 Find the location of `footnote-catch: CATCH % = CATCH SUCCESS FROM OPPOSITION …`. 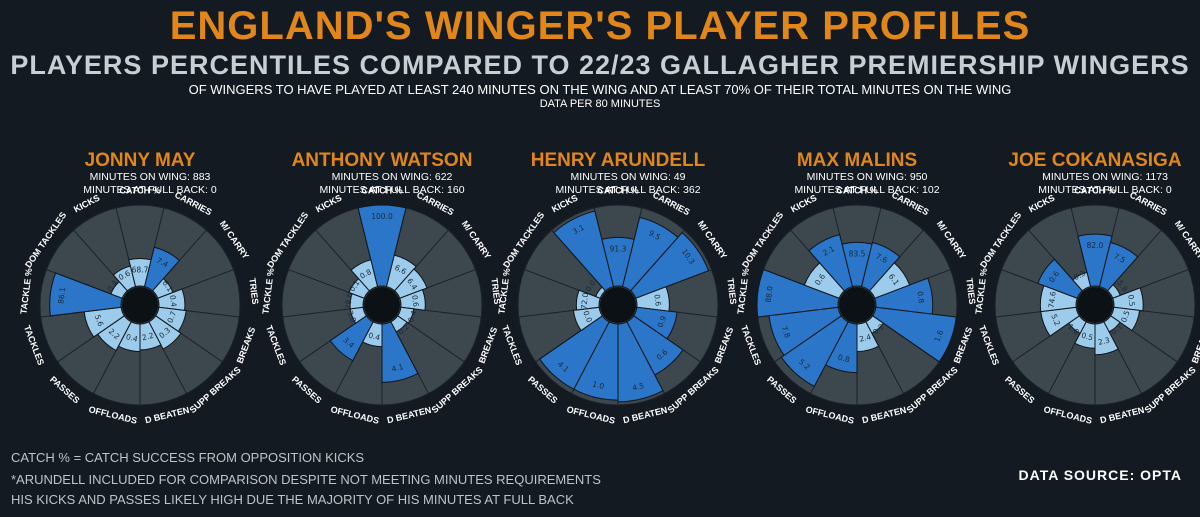

footnote-catch: CATCH % = CATCH SUCCESS FROM OPPOSITION … is located at coordinates (188, 457).